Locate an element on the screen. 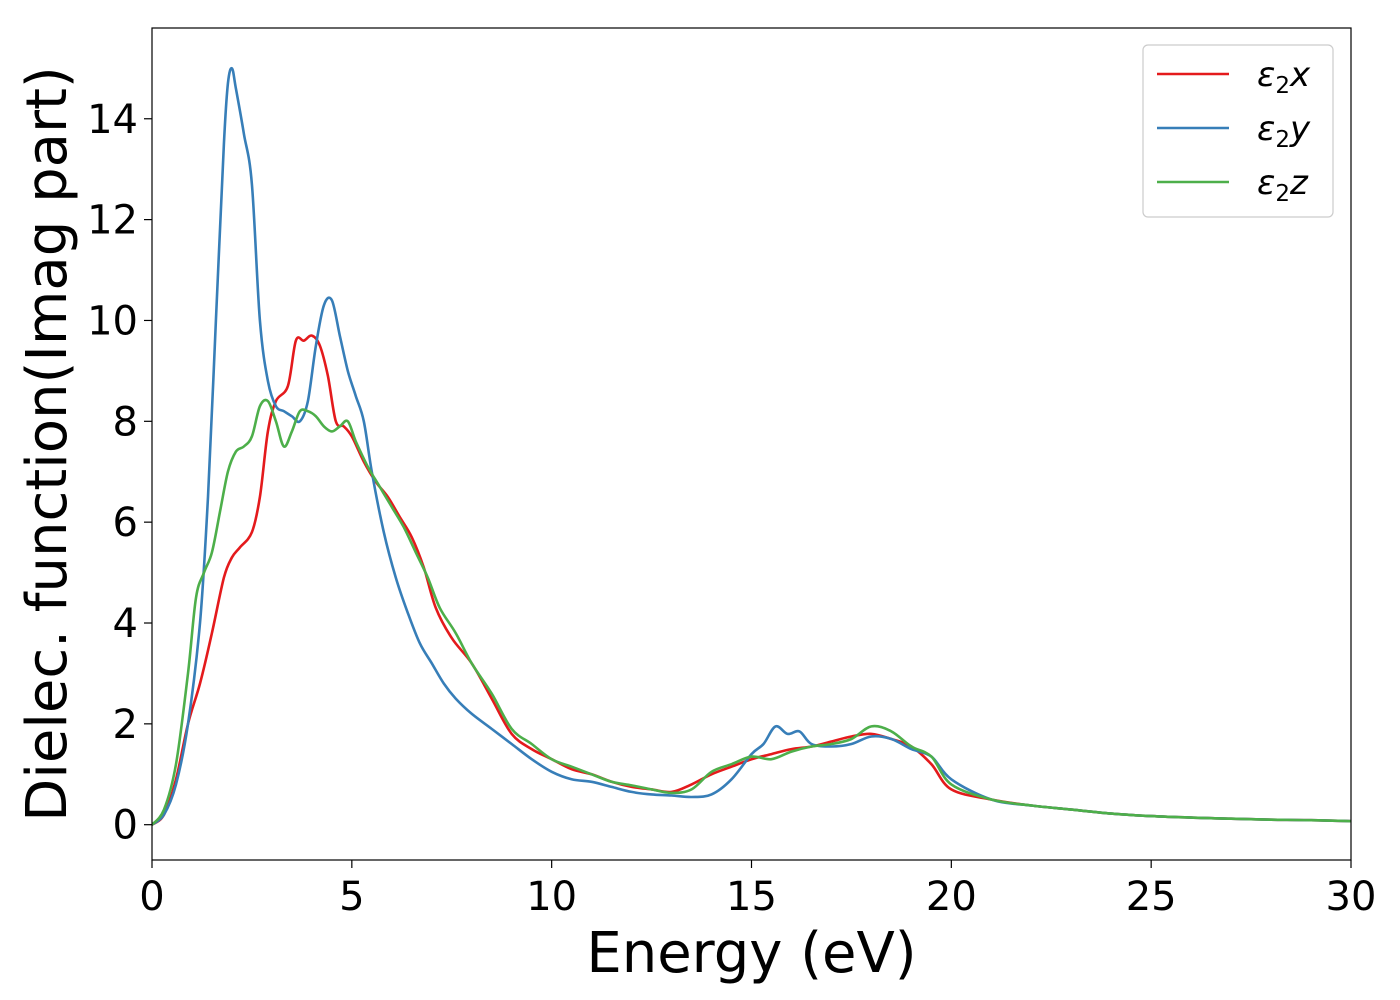  y-tick-label: 0 is located at coordinates (125, 826).